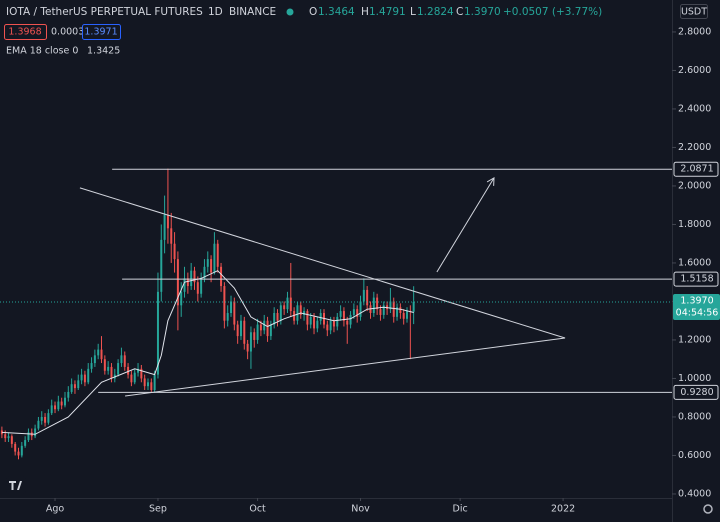 The width and height of the screenshot is (720, 522). What do you see at coordinates (158, 509) in the screenshot?
I see `x-tick-label: Sep` at bounding box center [158, 509].